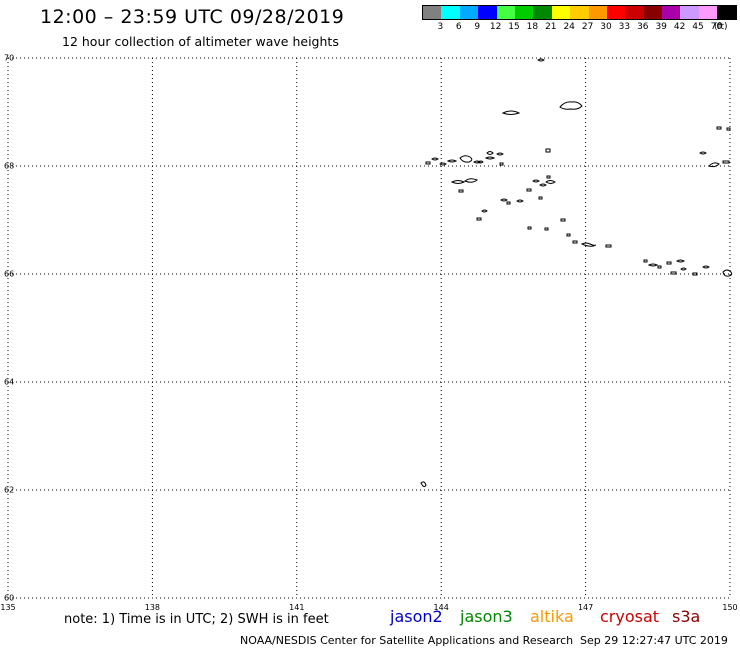 The height and width of the screenshot is (650, 740). I want to click on colorbar-label: 39, so click(661, 27).